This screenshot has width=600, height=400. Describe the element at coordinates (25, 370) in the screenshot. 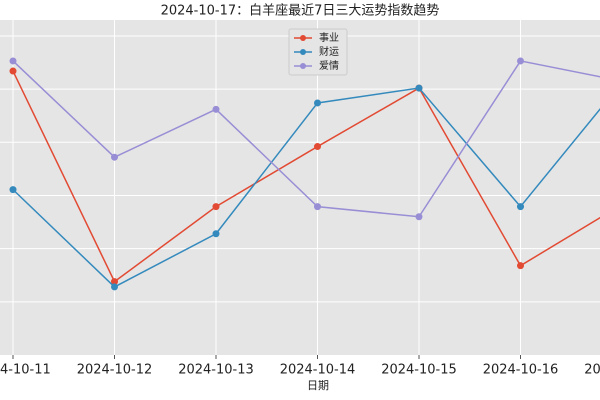

I see `x-tick-label: 2024-10-11` at that location.